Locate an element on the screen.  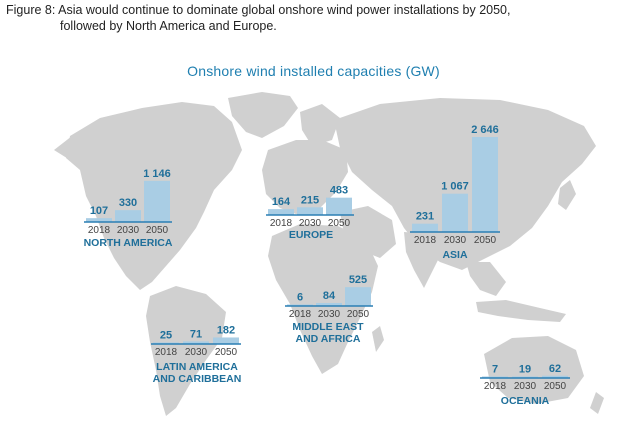
map-alaska is located at coordinates (68, 148).